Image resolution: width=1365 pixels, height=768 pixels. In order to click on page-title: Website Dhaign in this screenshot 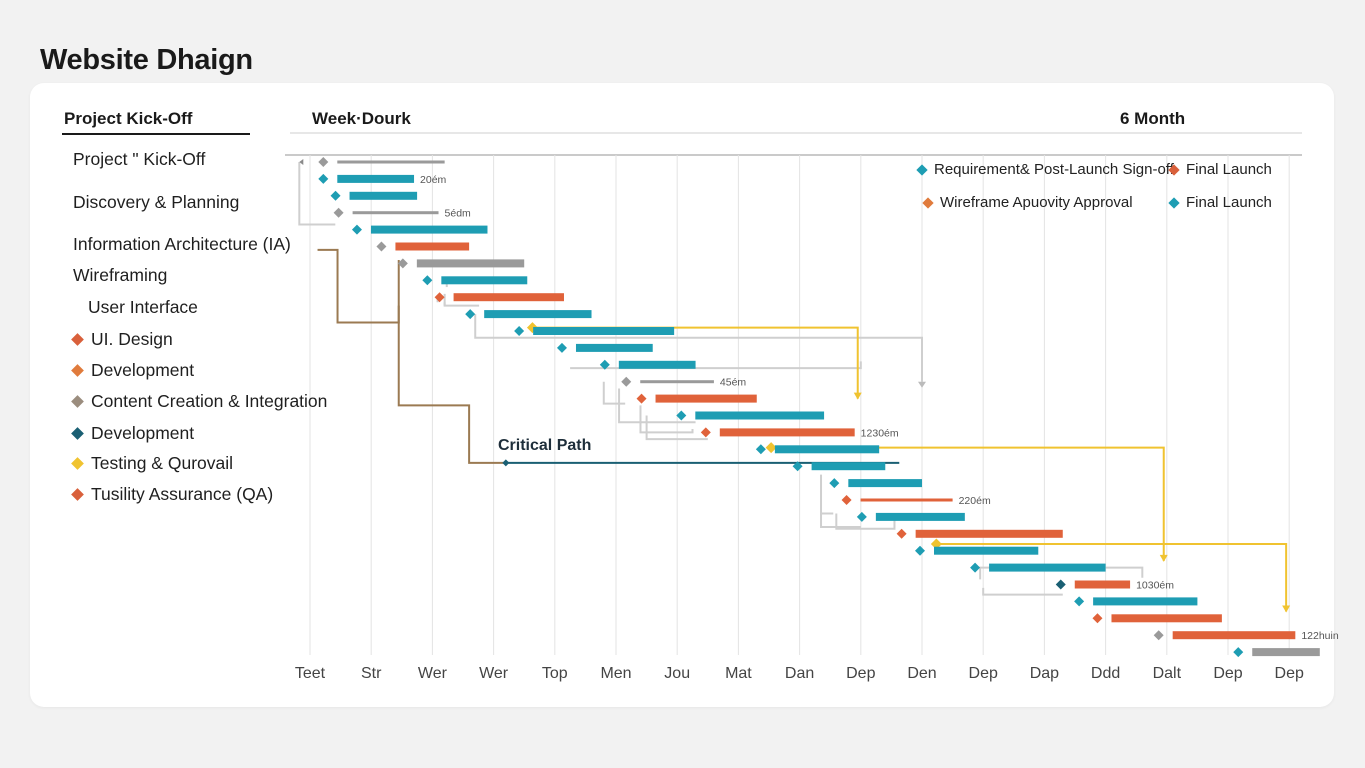, I will do `click(146, 60)`.